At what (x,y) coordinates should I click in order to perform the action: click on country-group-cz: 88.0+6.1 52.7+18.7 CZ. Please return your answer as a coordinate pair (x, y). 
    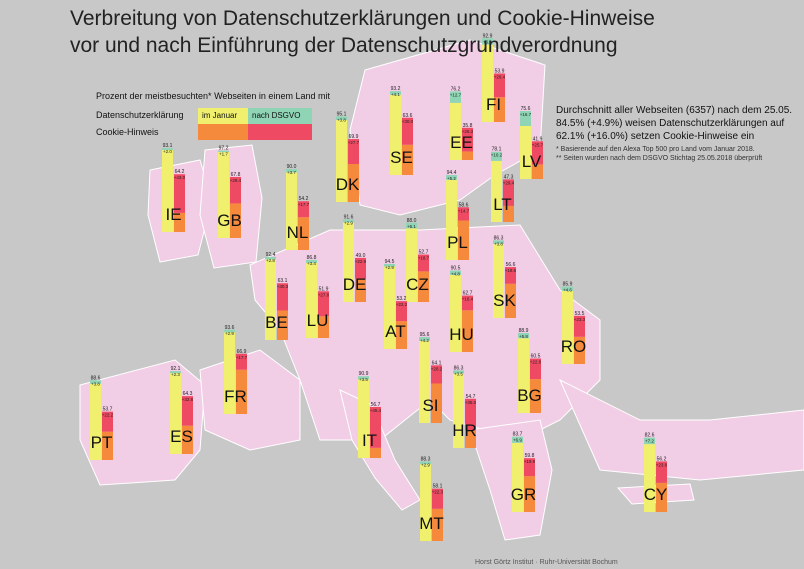
    Looking at the image, I should click on (418, 260).